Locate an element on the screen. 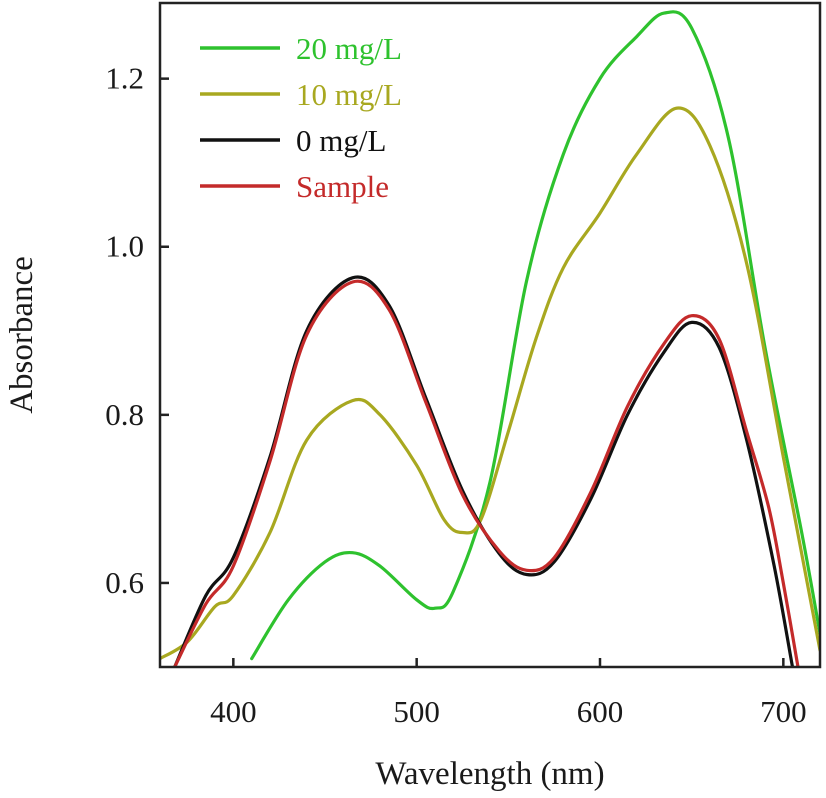 This screenshot has width=826, height=798. legend-label-0-mg-l: 0 mg/L is located at coordinates (341, 140).